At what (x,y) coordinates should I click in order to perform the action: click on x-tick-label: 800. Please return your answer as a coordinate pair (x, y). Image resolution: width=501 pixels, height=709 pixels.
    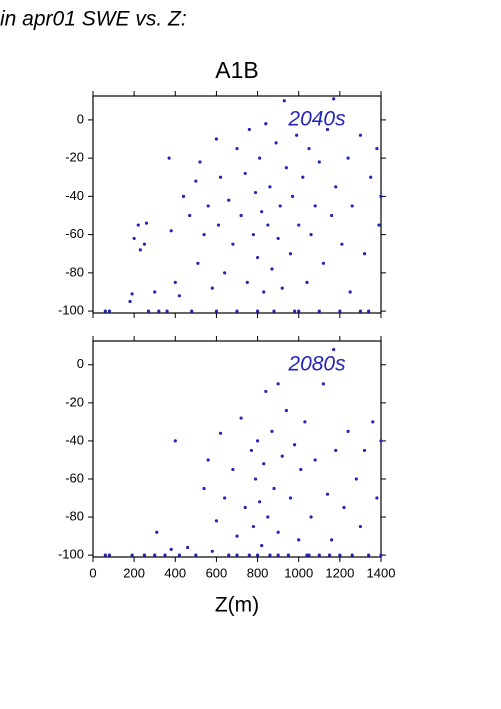
    Looking at the image, I should click on (258, 572).